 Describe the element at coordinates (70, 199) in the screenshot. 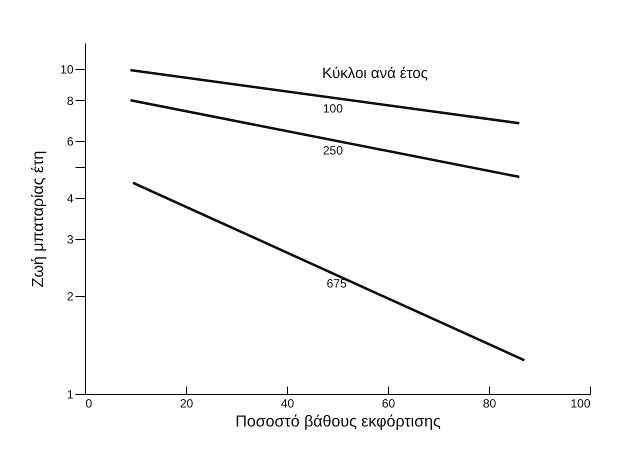

I see `y-tick-label: 4` at that location.